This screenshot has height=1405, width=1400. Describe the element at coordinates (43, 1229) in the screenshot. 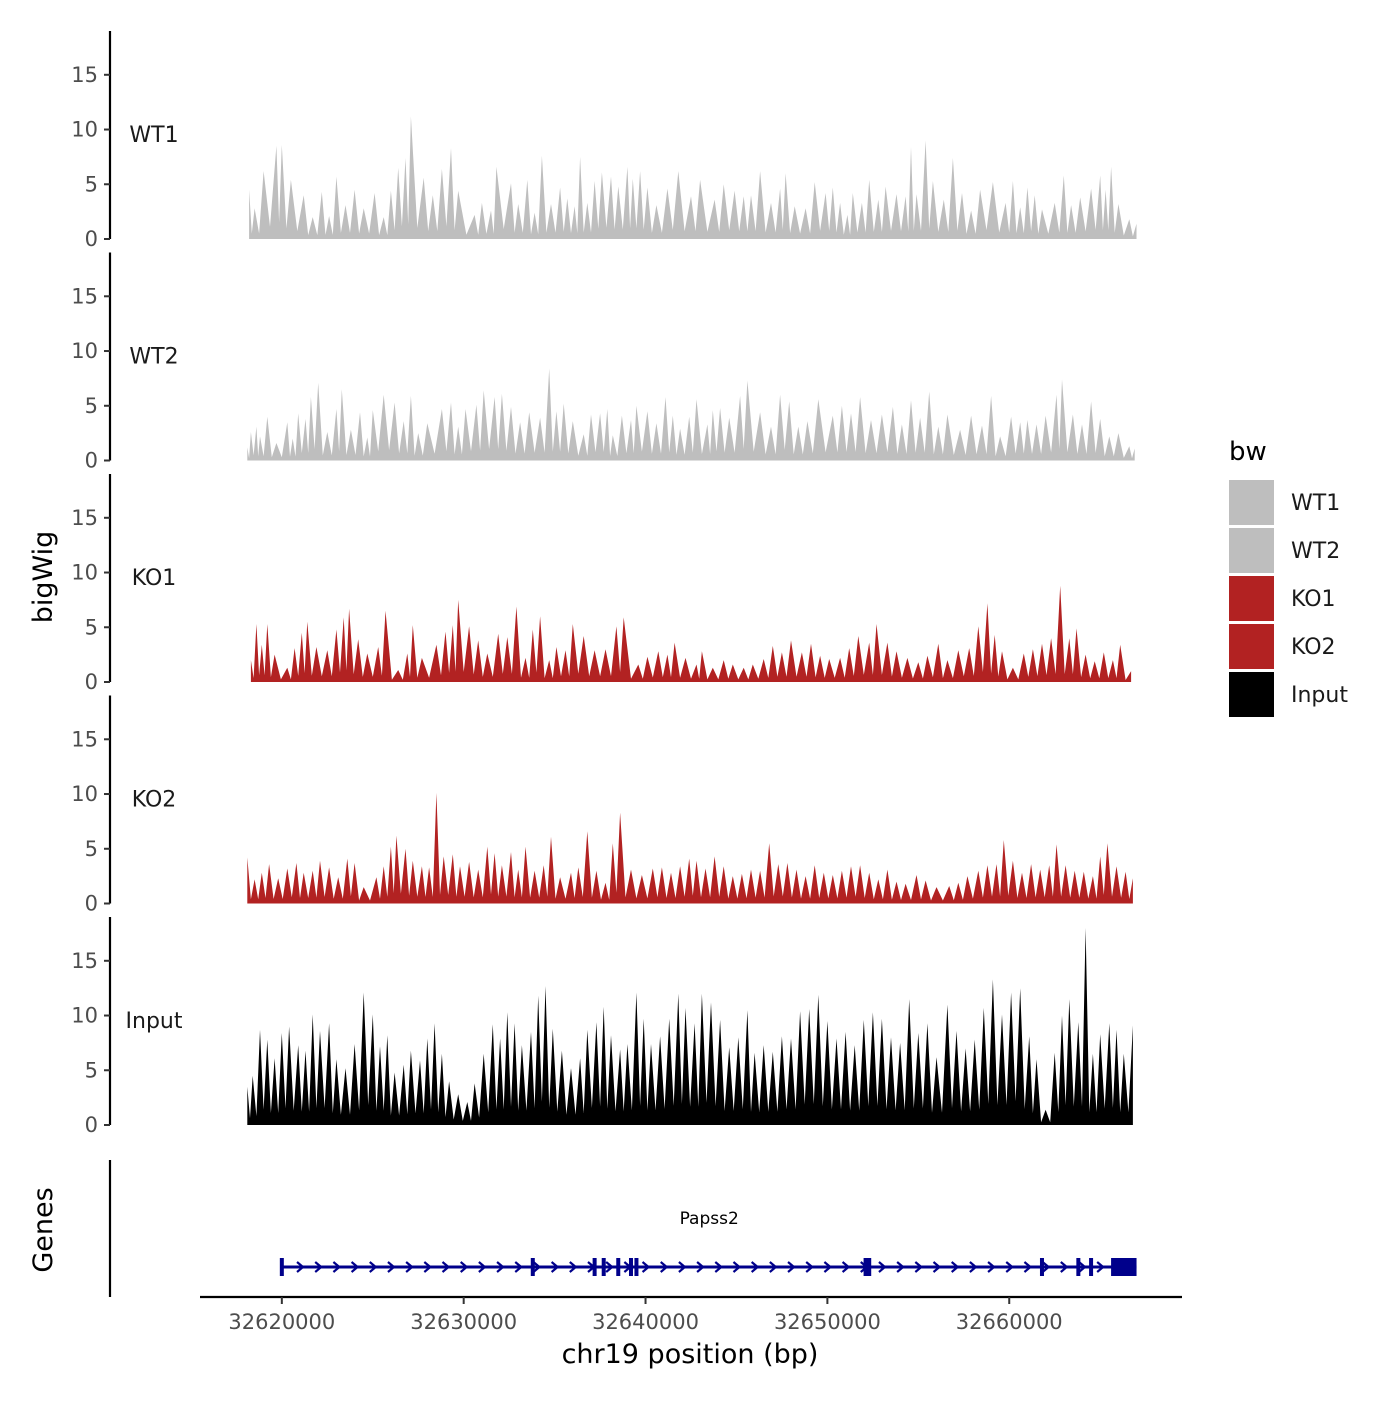

I see `gene-track-title: Genes` at that location.